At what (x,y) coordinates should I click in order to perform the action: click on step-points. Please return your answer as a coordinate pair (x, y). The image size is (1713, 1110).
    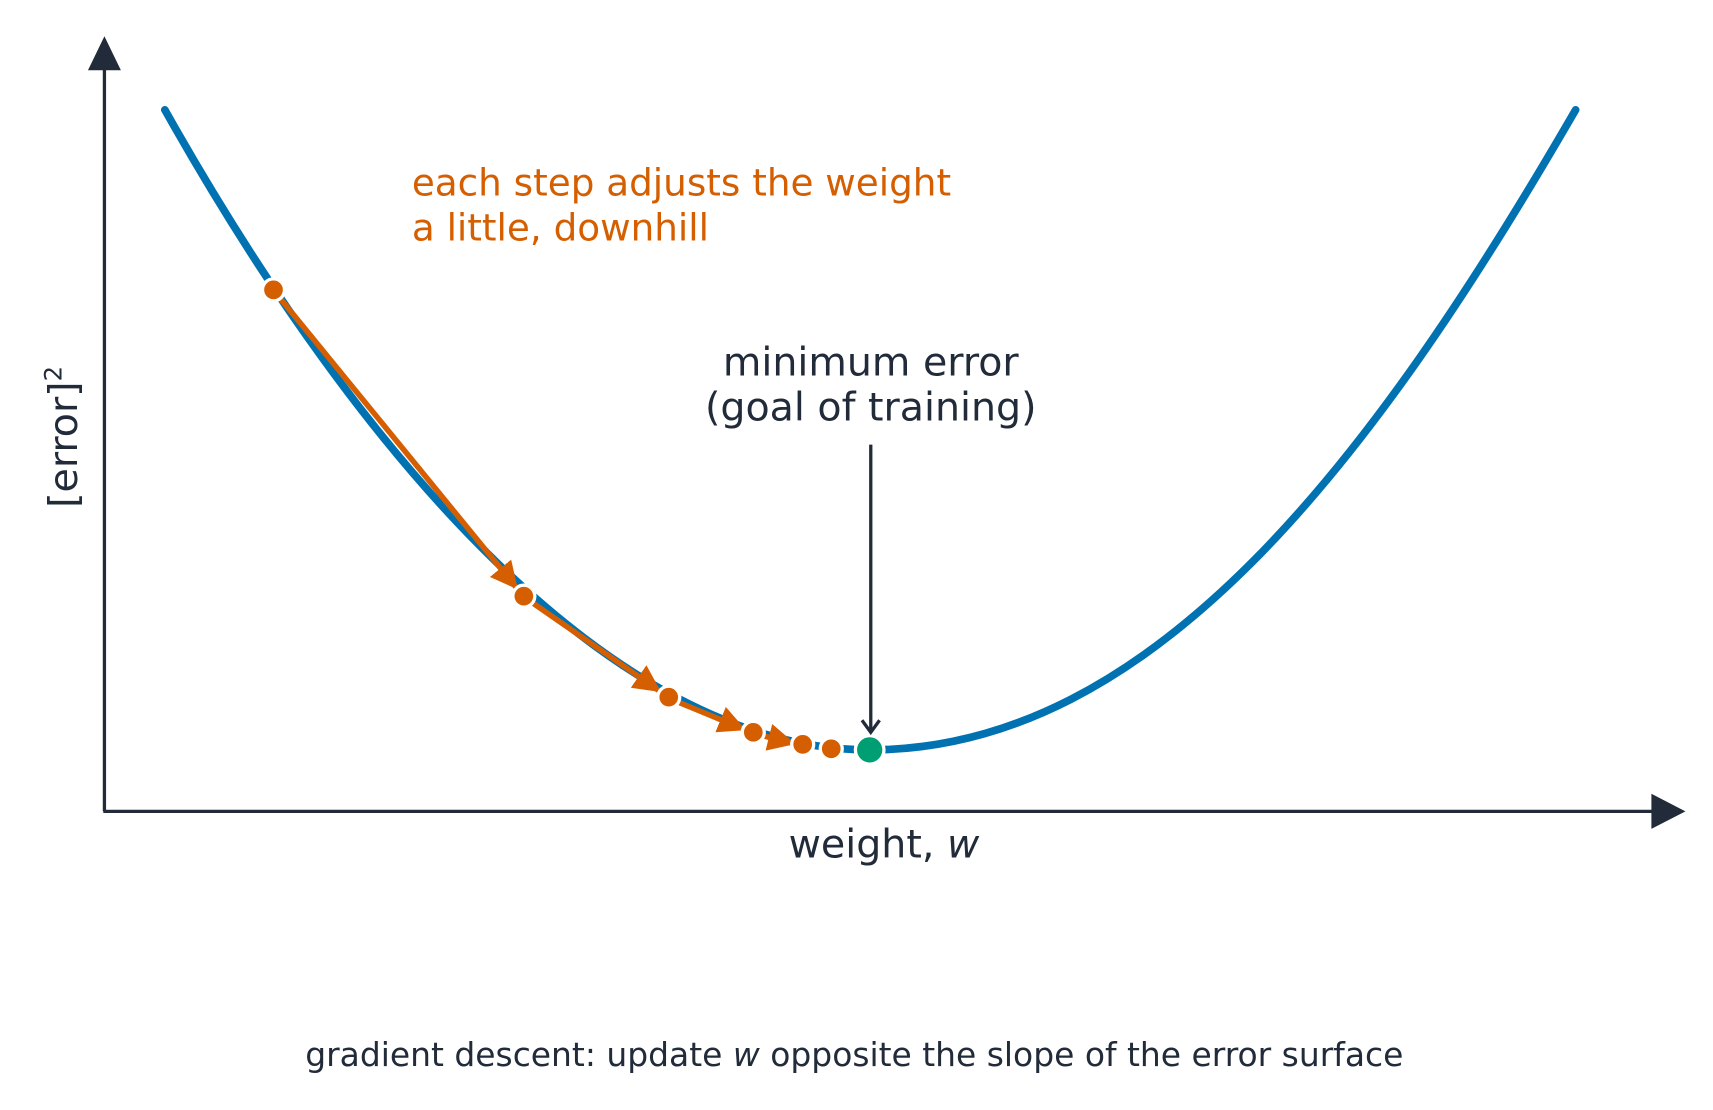
    Looking at the image, I should click on (552, 519).